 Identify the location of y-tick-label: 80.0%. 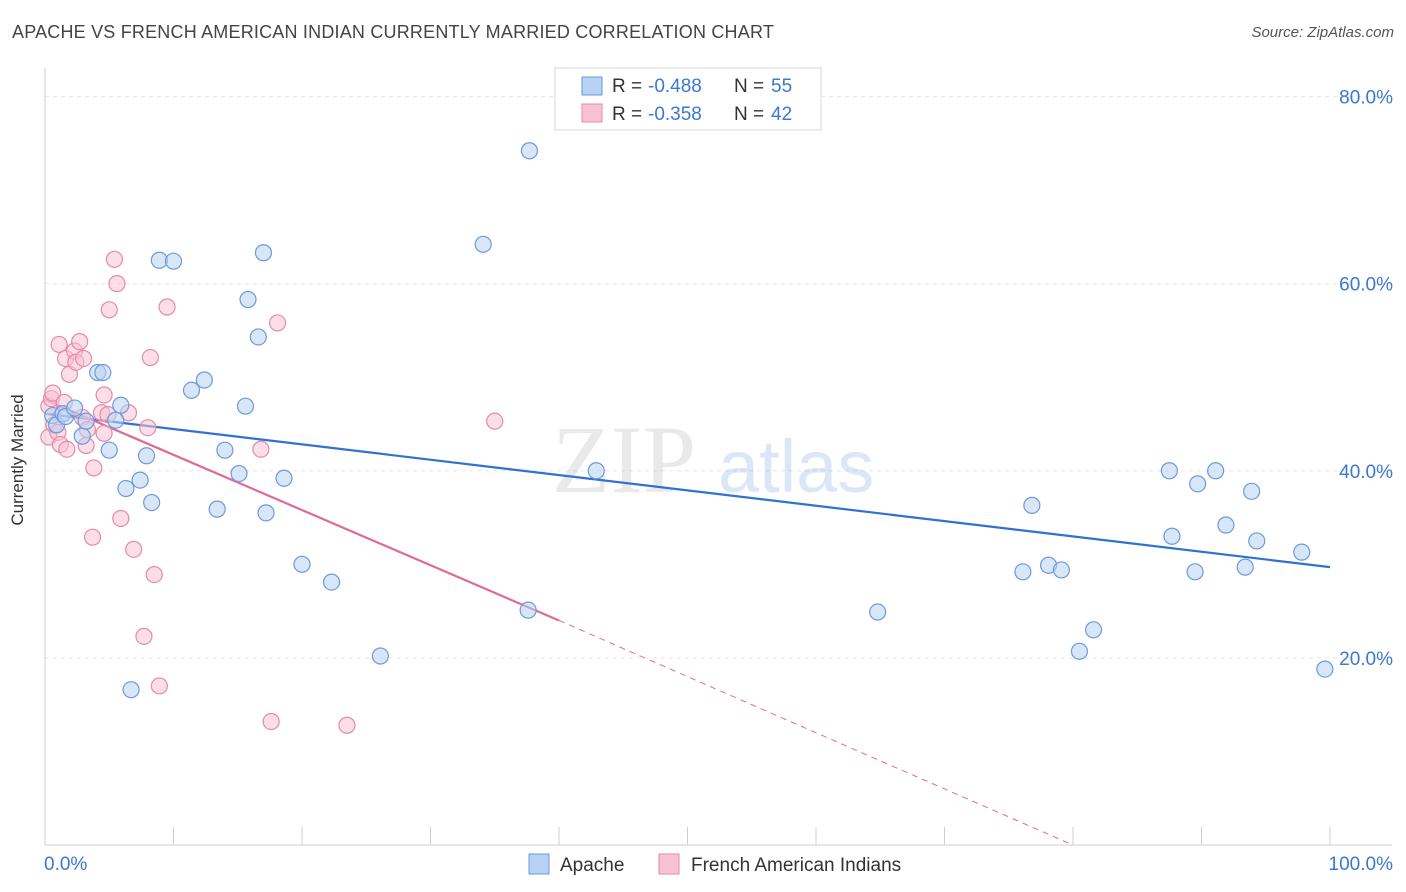
(1366, 98).